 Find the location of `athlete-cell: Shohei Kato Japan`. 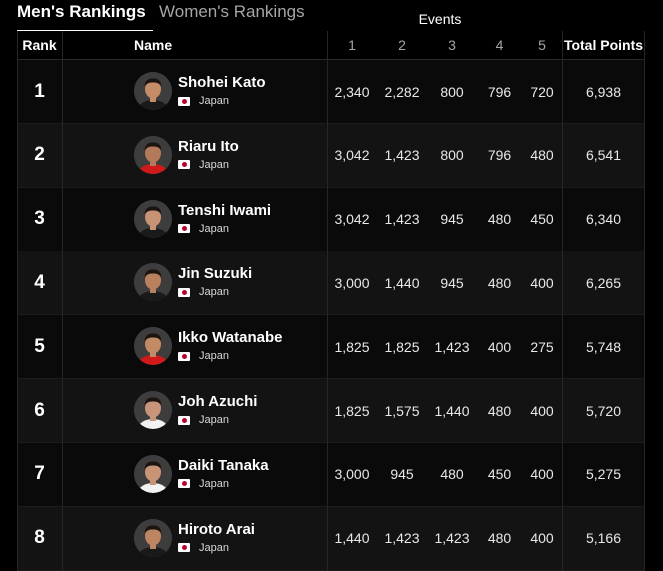

athlete-cell: Shohei Kato Japan is located at coordinates (194, 91).